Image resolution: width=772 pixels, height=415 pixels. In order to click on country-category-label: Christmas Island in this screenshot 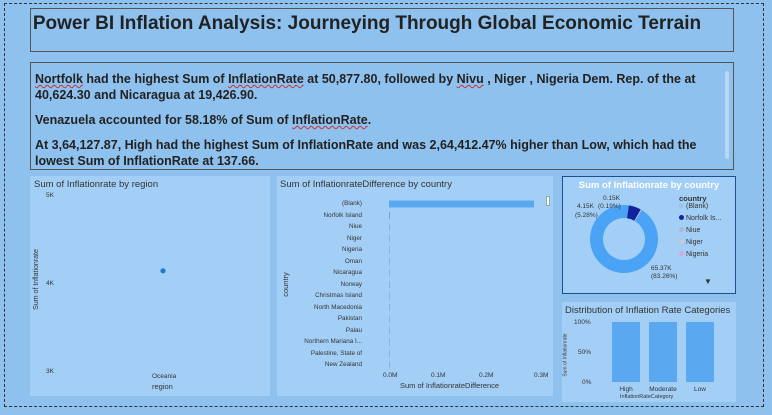, I will do `click(338, 295)`.